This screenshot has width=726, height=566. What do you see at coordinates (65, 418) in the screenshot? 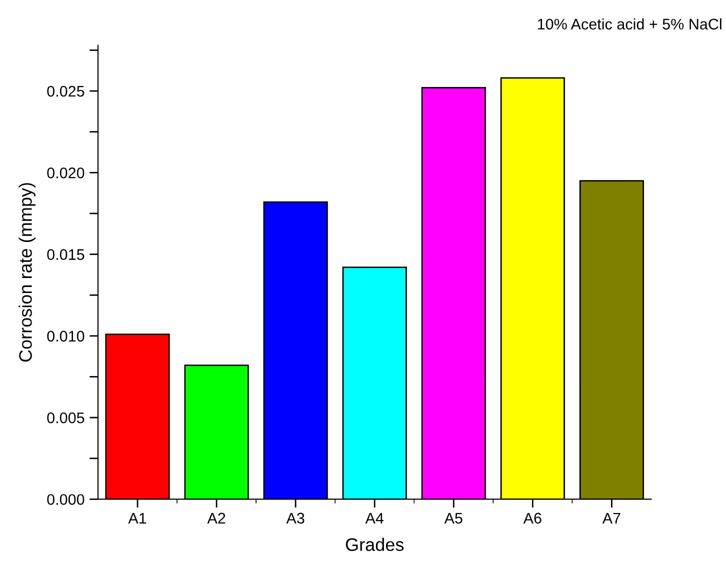
I see `y-tick-label: 0.005` at bounding box center [65, 418].